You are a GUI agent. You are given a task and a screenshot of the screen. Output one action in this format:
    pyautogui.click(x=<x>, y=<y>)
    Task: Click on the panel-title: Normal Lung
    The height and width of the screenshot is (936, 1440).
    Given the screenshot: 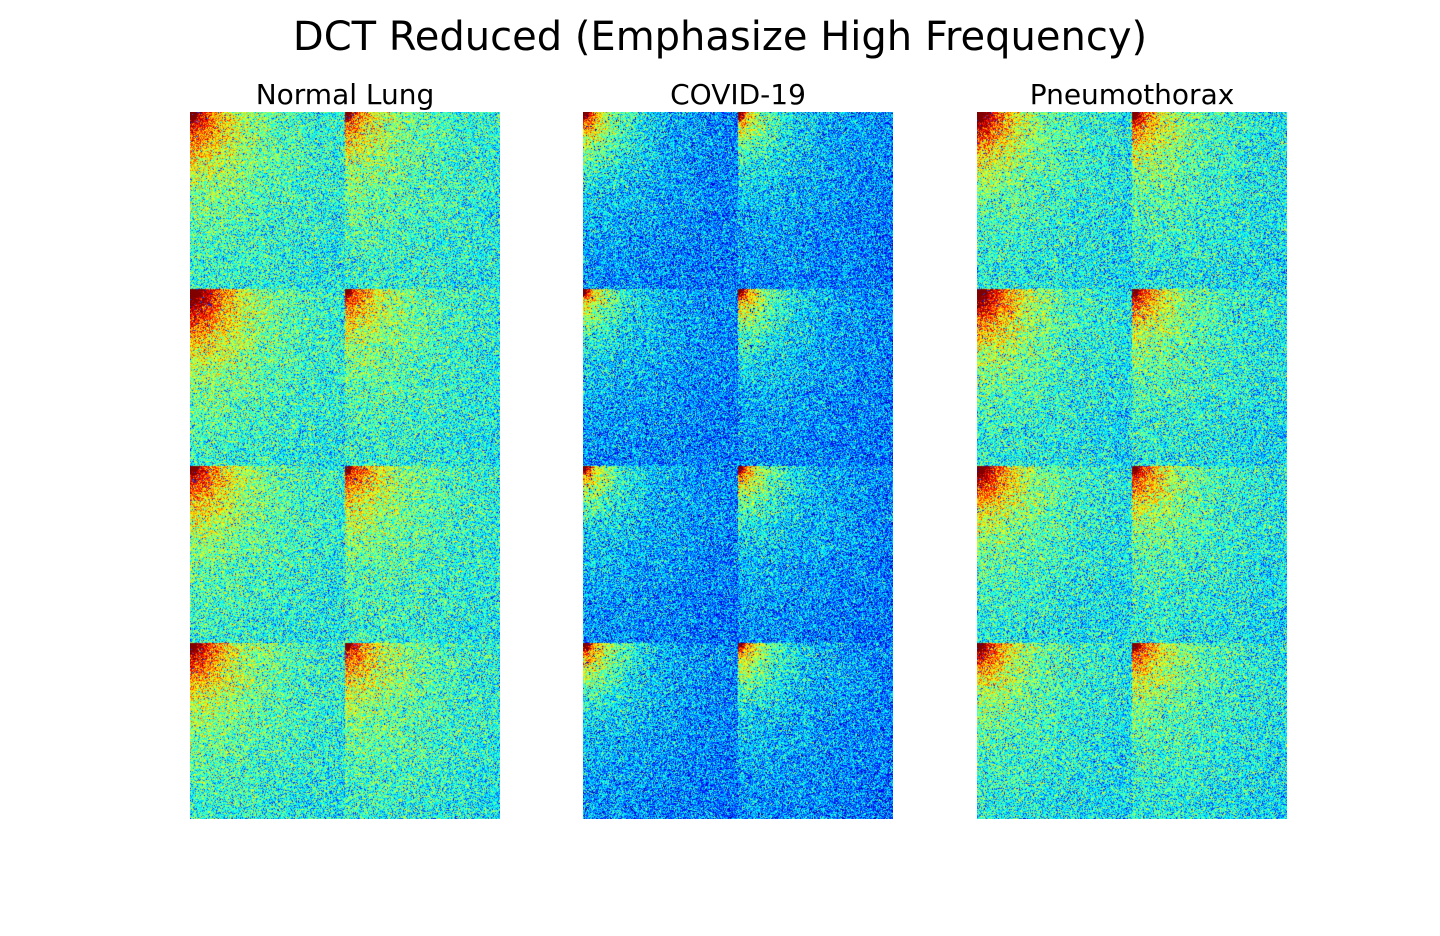 What is the action you would take?
    pyautogui.click(x=345, y=94)
    